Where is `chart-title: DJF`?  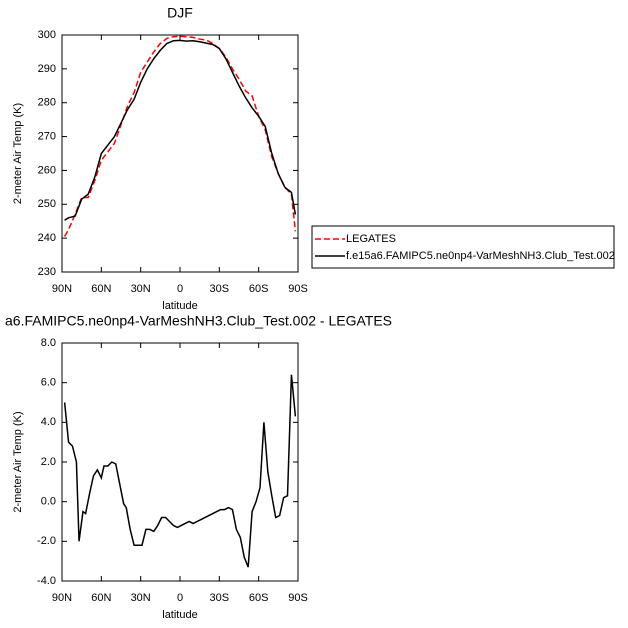
chart-title: DJF is located at coordinates (180, 13).